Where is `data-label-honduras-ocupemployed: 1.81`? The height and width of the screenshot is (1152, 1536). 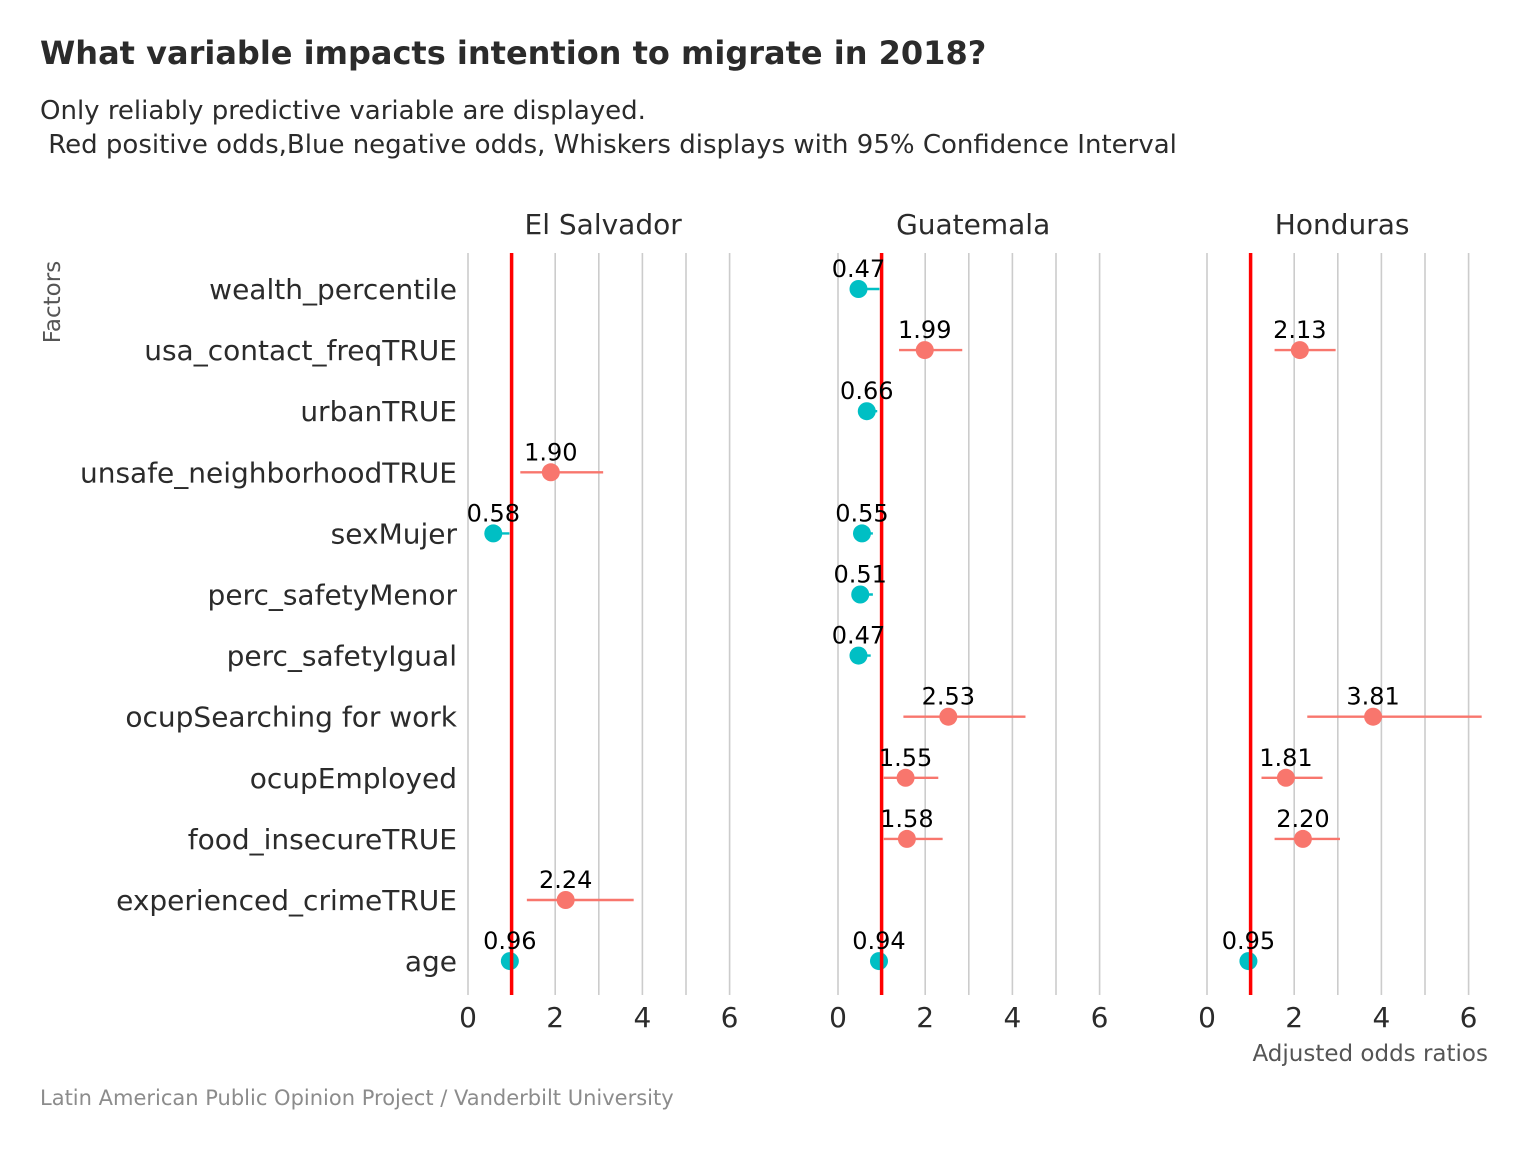
data-label-honduras-ocupemployed: 1.81 is located at coordinates (1285, 758).